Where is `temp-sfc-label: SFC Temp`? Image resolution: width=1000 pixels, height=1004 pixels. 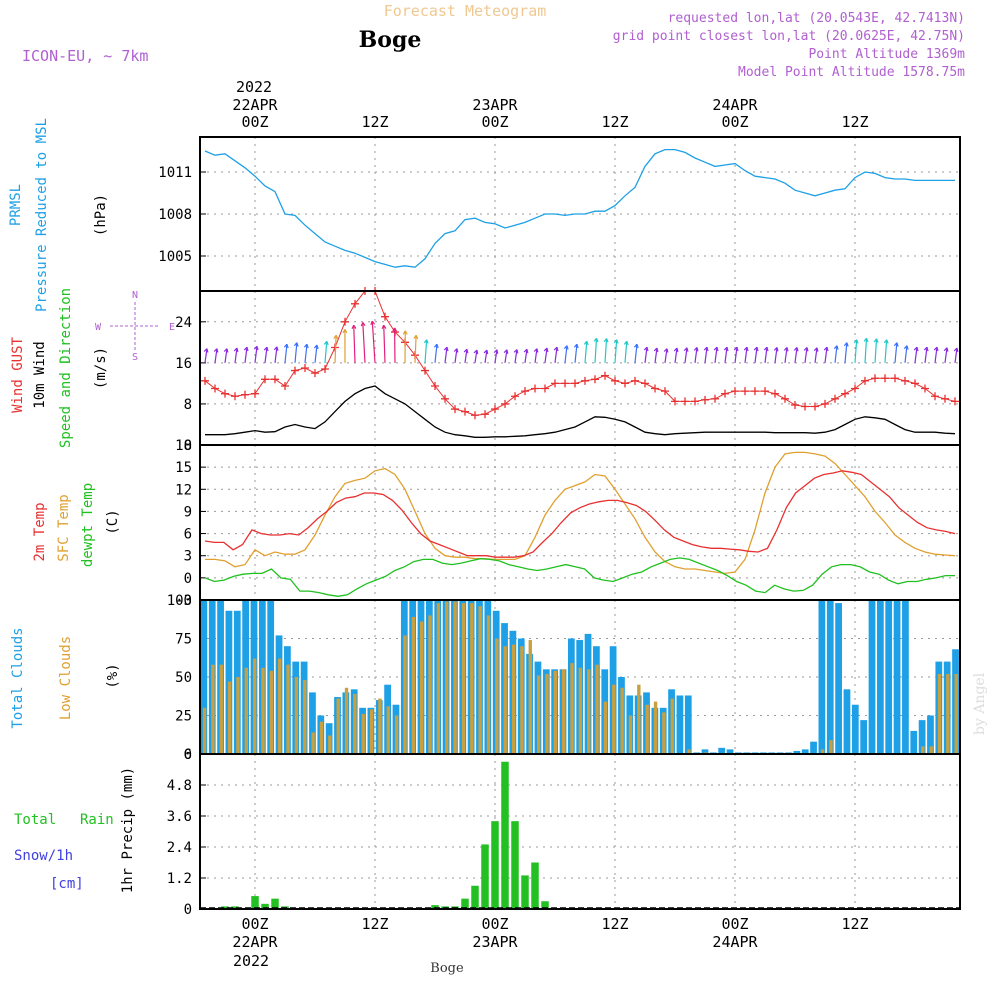
temp-sfc-label: SFC Temp is located at coordinates (64, 527).